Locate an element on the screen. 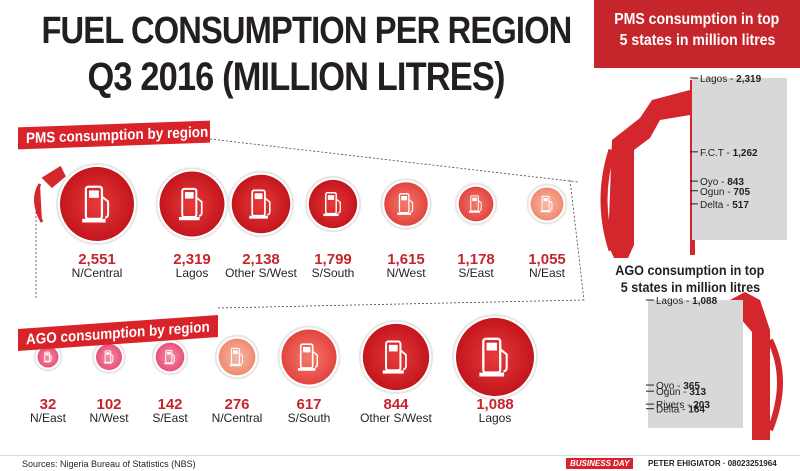 The height and width of the screenshot is (471, 800). ago-top5-bar-row: Lagos - 1,088 is located at coordinates (682, 301).